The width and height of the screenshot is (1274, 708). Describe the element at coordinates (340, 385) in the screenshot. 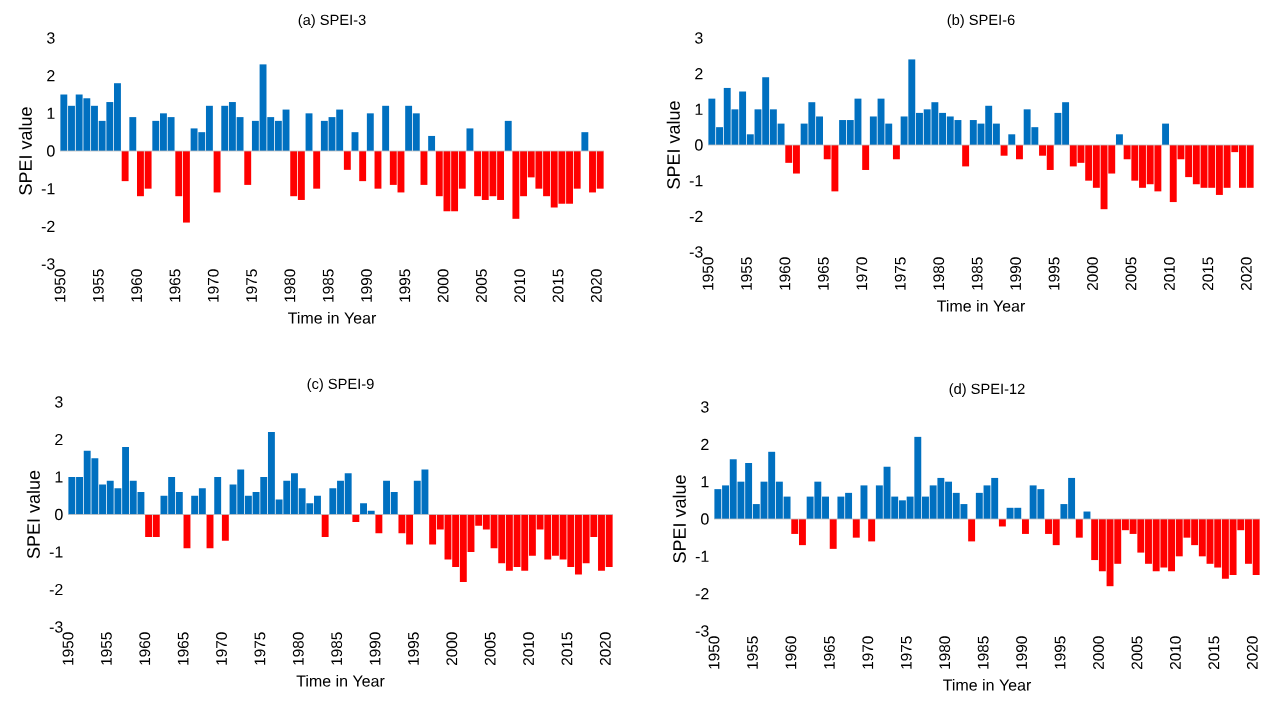

I see `chart-title: (c) SPEI-9` at that location.